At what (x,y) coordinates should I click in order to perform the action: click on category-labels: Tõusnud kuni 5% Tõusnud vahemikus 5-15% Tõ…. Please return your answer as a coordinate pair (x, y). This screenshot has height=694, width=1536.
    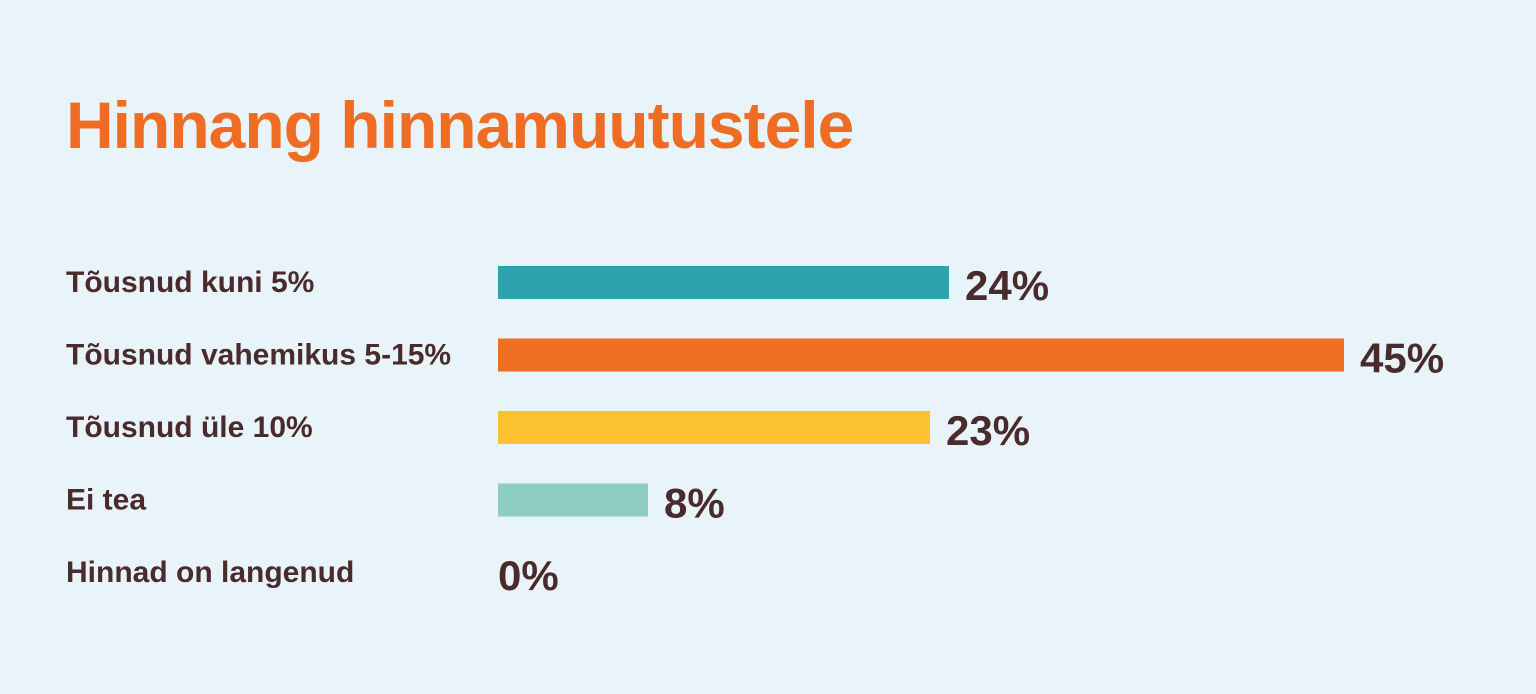
    Looking at the image, I should click on (258, 427).